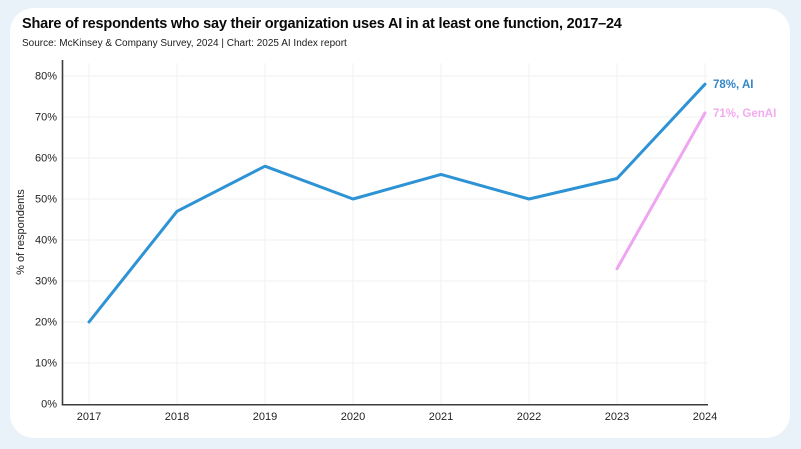 This screenshot has height=449, width=801. Describe the element at coordinates (529, 417) in the screenshot. I see `x-tick-label: 2022` at that location.